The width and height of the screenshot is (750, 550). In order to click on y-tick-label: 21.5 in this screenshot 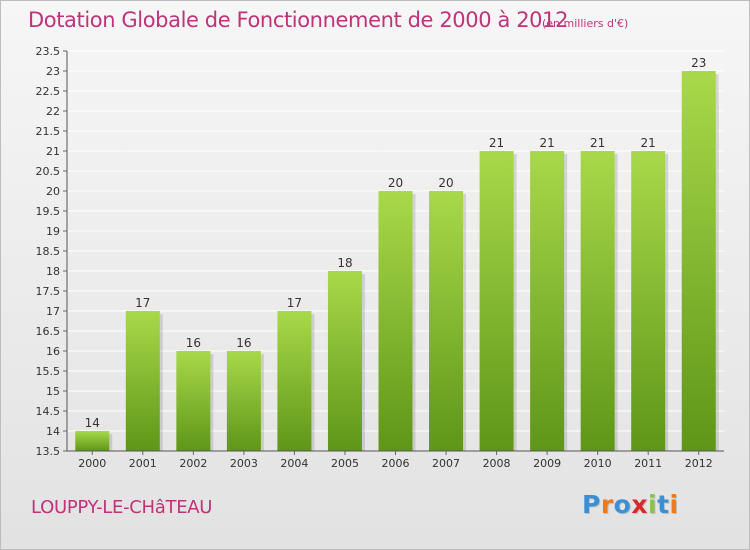, I will do `click(48, 131)`.